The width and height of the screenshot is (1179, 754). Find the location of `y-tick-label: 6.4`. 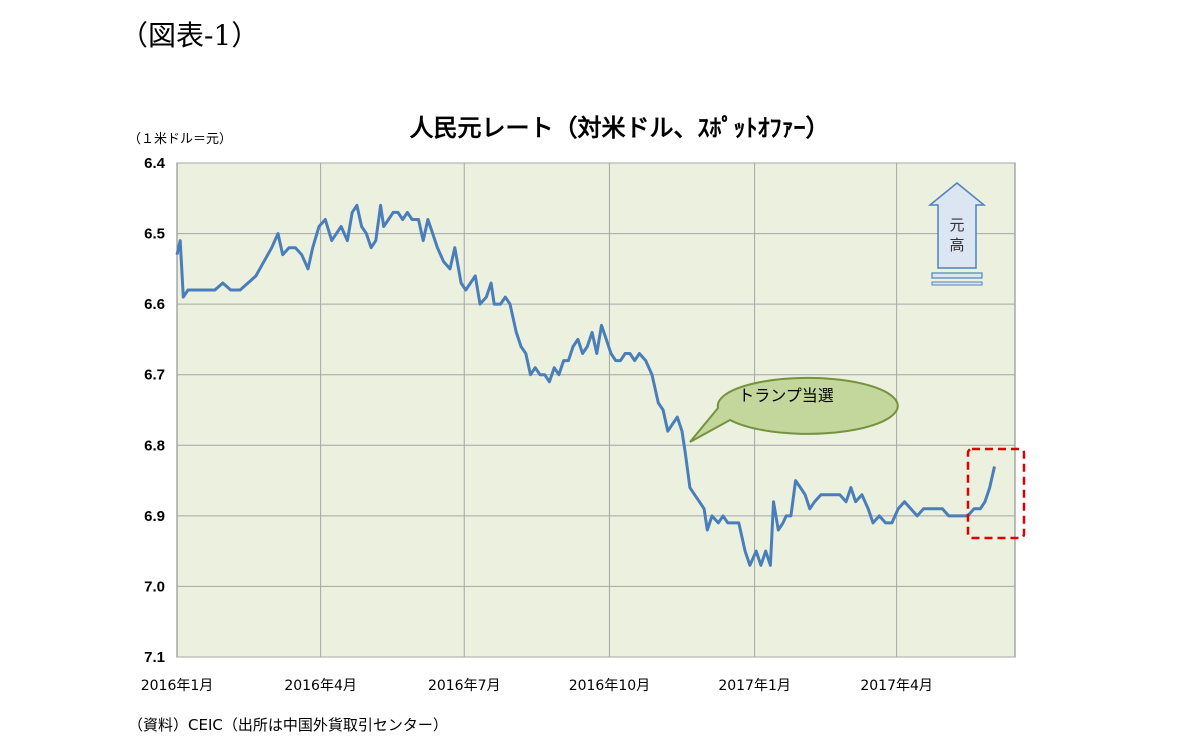

y-tick-label: 6.4 is located at coordinates (155, 163).